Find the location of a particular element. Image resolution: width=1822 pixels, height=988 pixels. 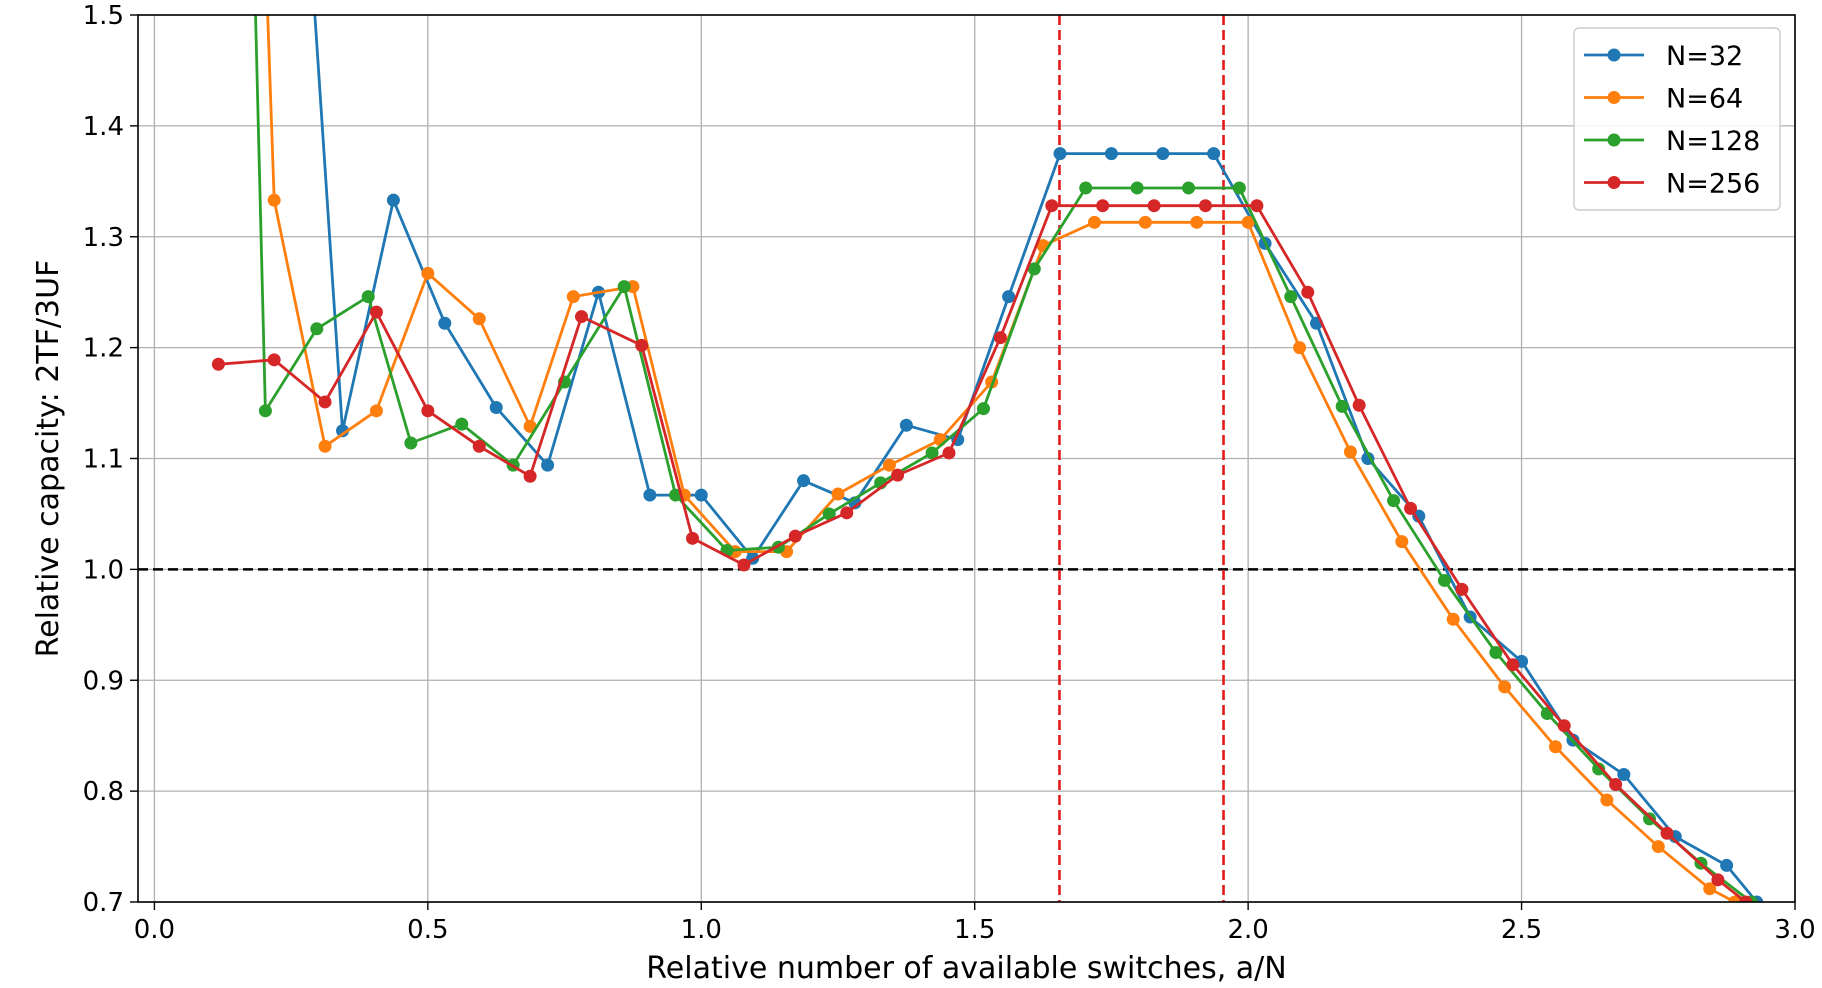

y-tick-label: 1.4 is located at coordinates (103, 127).